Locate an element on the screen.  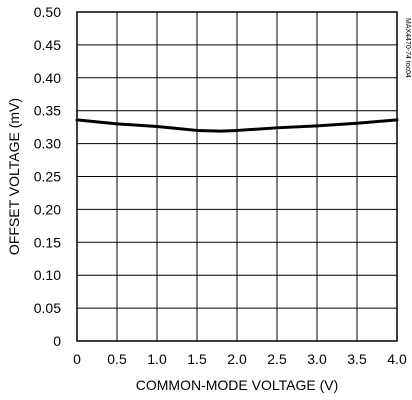
y-tick-label: 0.15 is located at coordinates (47, 242).